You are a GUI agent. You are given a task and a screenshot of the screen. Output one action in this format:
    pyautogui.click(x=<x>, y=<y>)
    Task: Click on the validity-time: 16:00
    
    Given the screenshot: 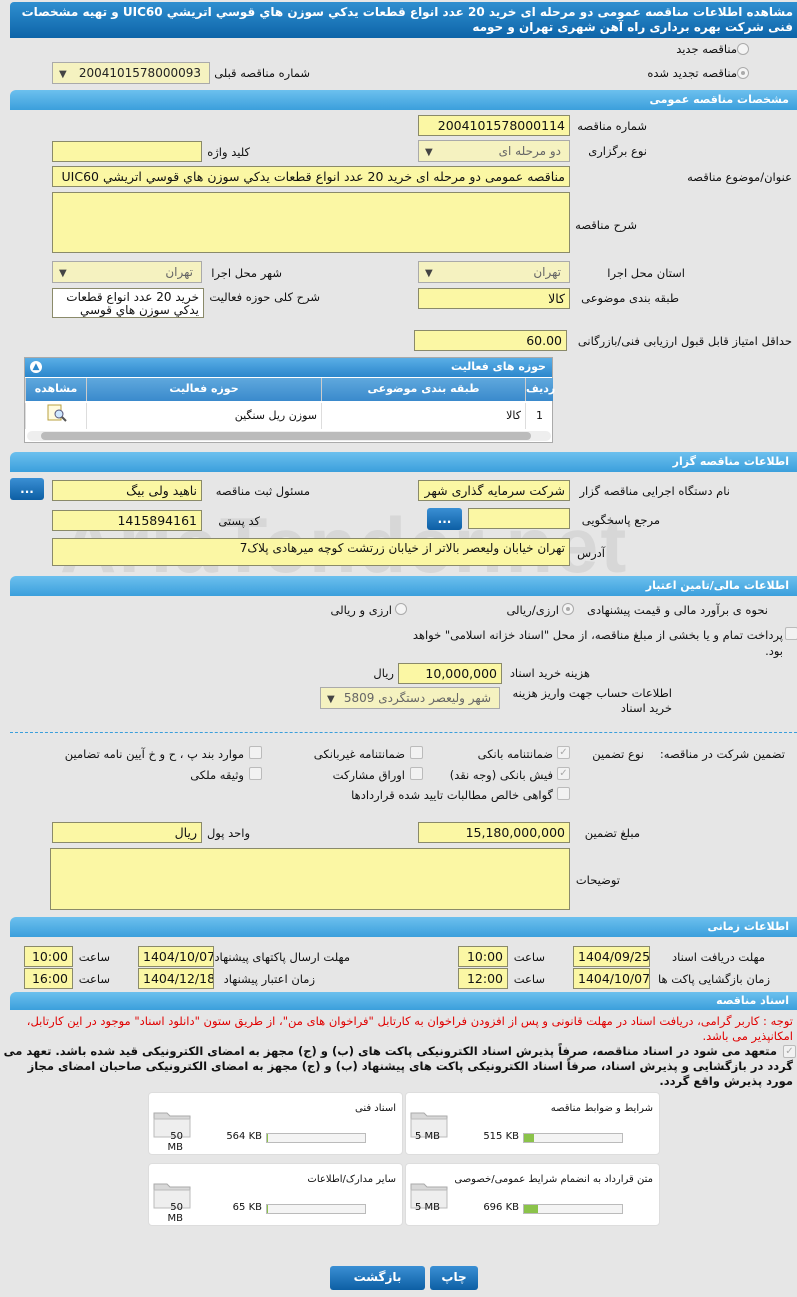 What is the action you would take?
    pyautogui.click(x=48, y=978)
    